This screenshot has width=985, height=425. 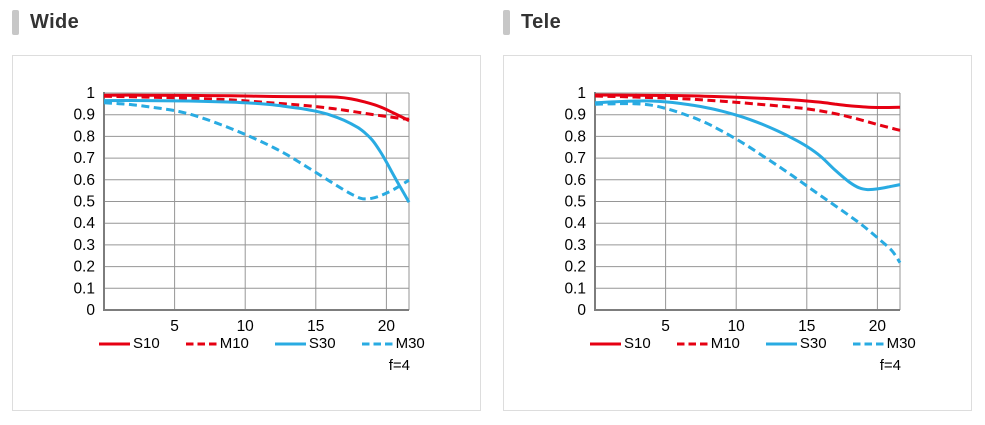 What do you see at coordinates (541, 22) in the screenshot?
I see `section-title-tele: Tele` at bounding box center [541, 22].